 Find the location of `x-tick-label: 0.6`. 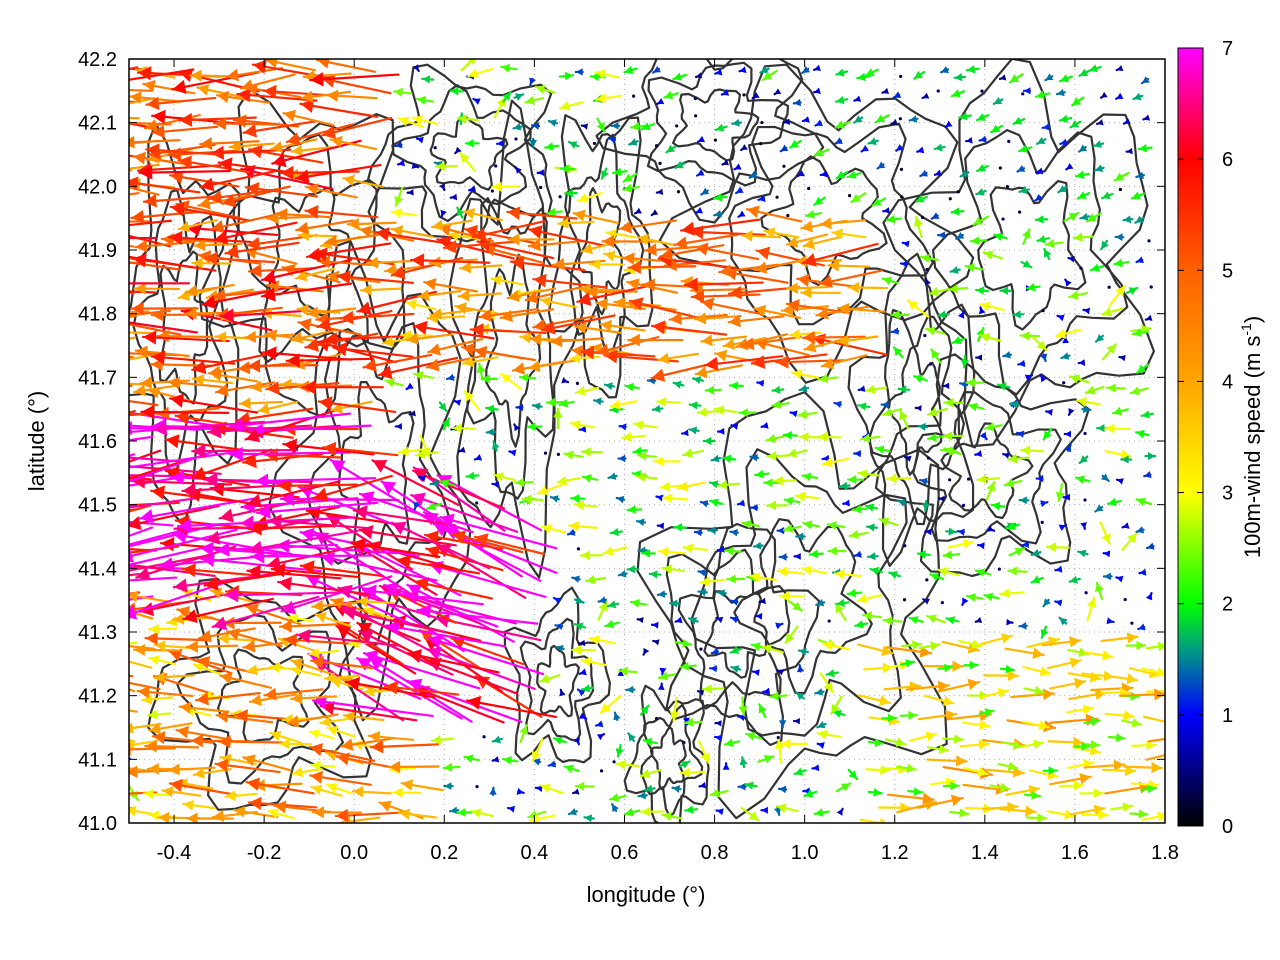

x-tick-label: 0.6 is located at coordinates (625, 853).